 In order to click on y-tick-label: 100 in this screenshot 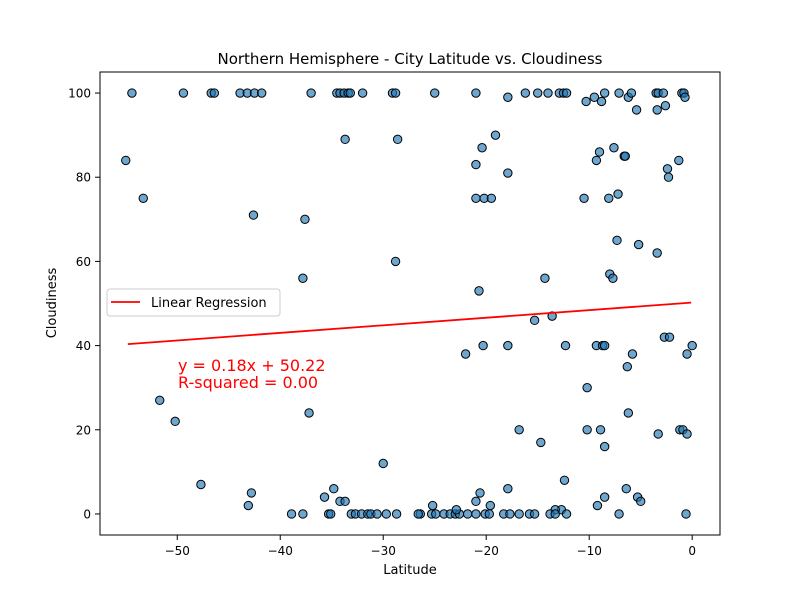, I will do `click(79, 94)`.